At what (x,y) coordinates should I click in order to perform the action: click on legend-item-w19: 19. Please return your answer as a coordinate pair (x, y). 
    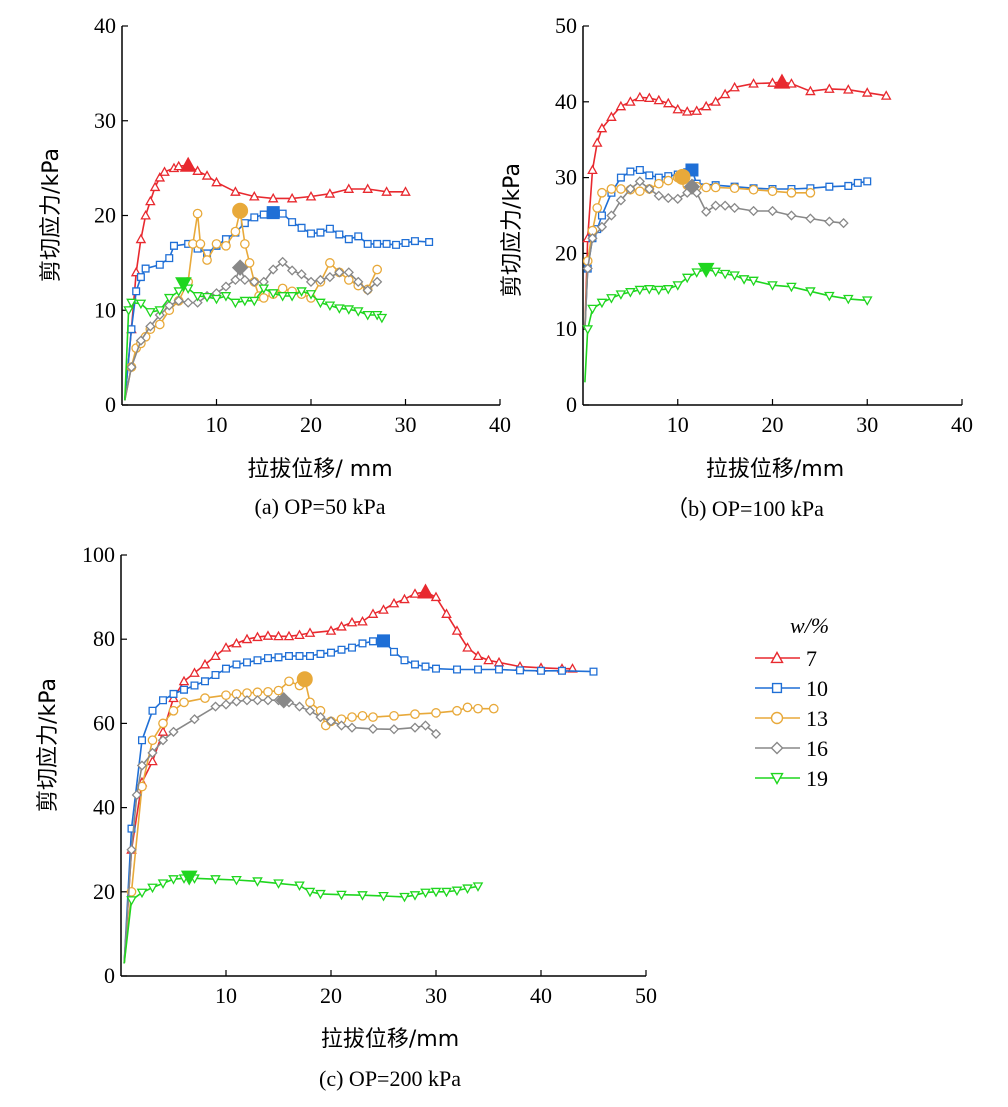
    Looking at the image, I should click on (791, 778).